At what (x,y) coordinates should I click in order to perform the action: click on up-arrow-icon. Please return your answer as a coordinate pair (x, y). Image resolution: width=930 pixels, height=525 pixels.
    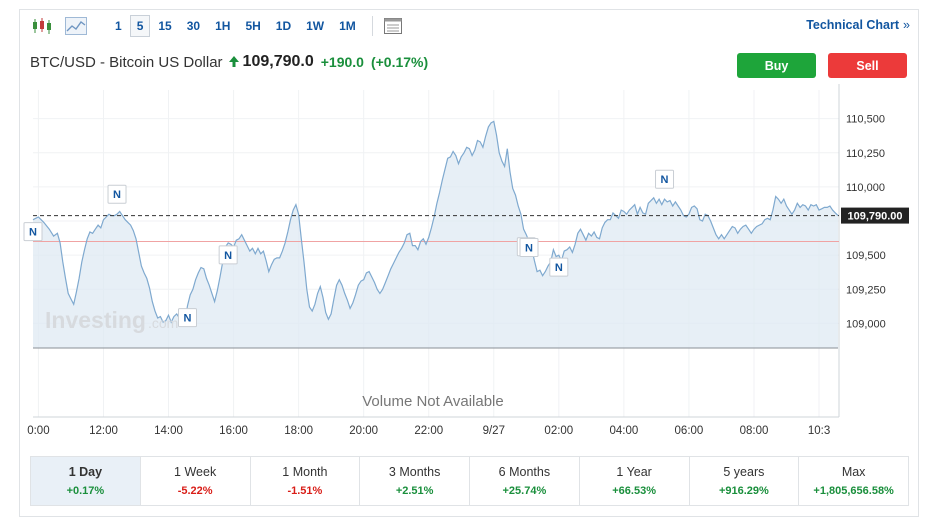
    Looking at the image, I should click on (233, 62).